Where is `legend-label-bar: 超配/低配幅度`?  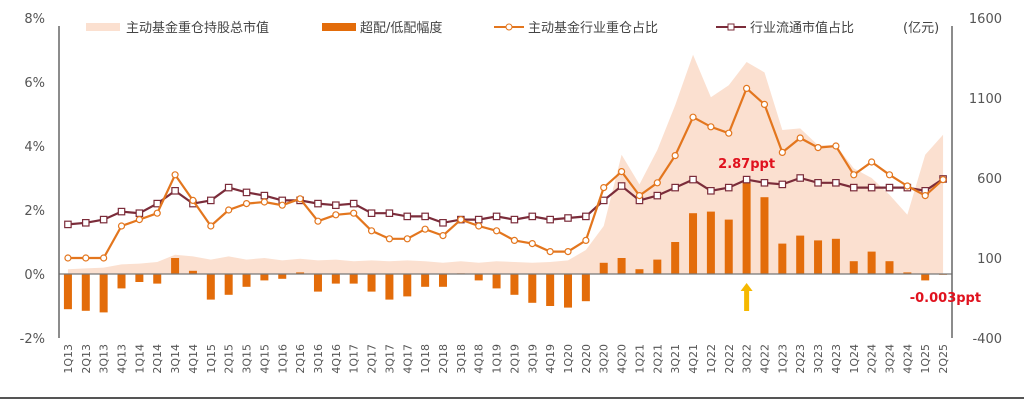
legend-label-bar: 超配/低配幅度 is located at coordinates (401, 28).